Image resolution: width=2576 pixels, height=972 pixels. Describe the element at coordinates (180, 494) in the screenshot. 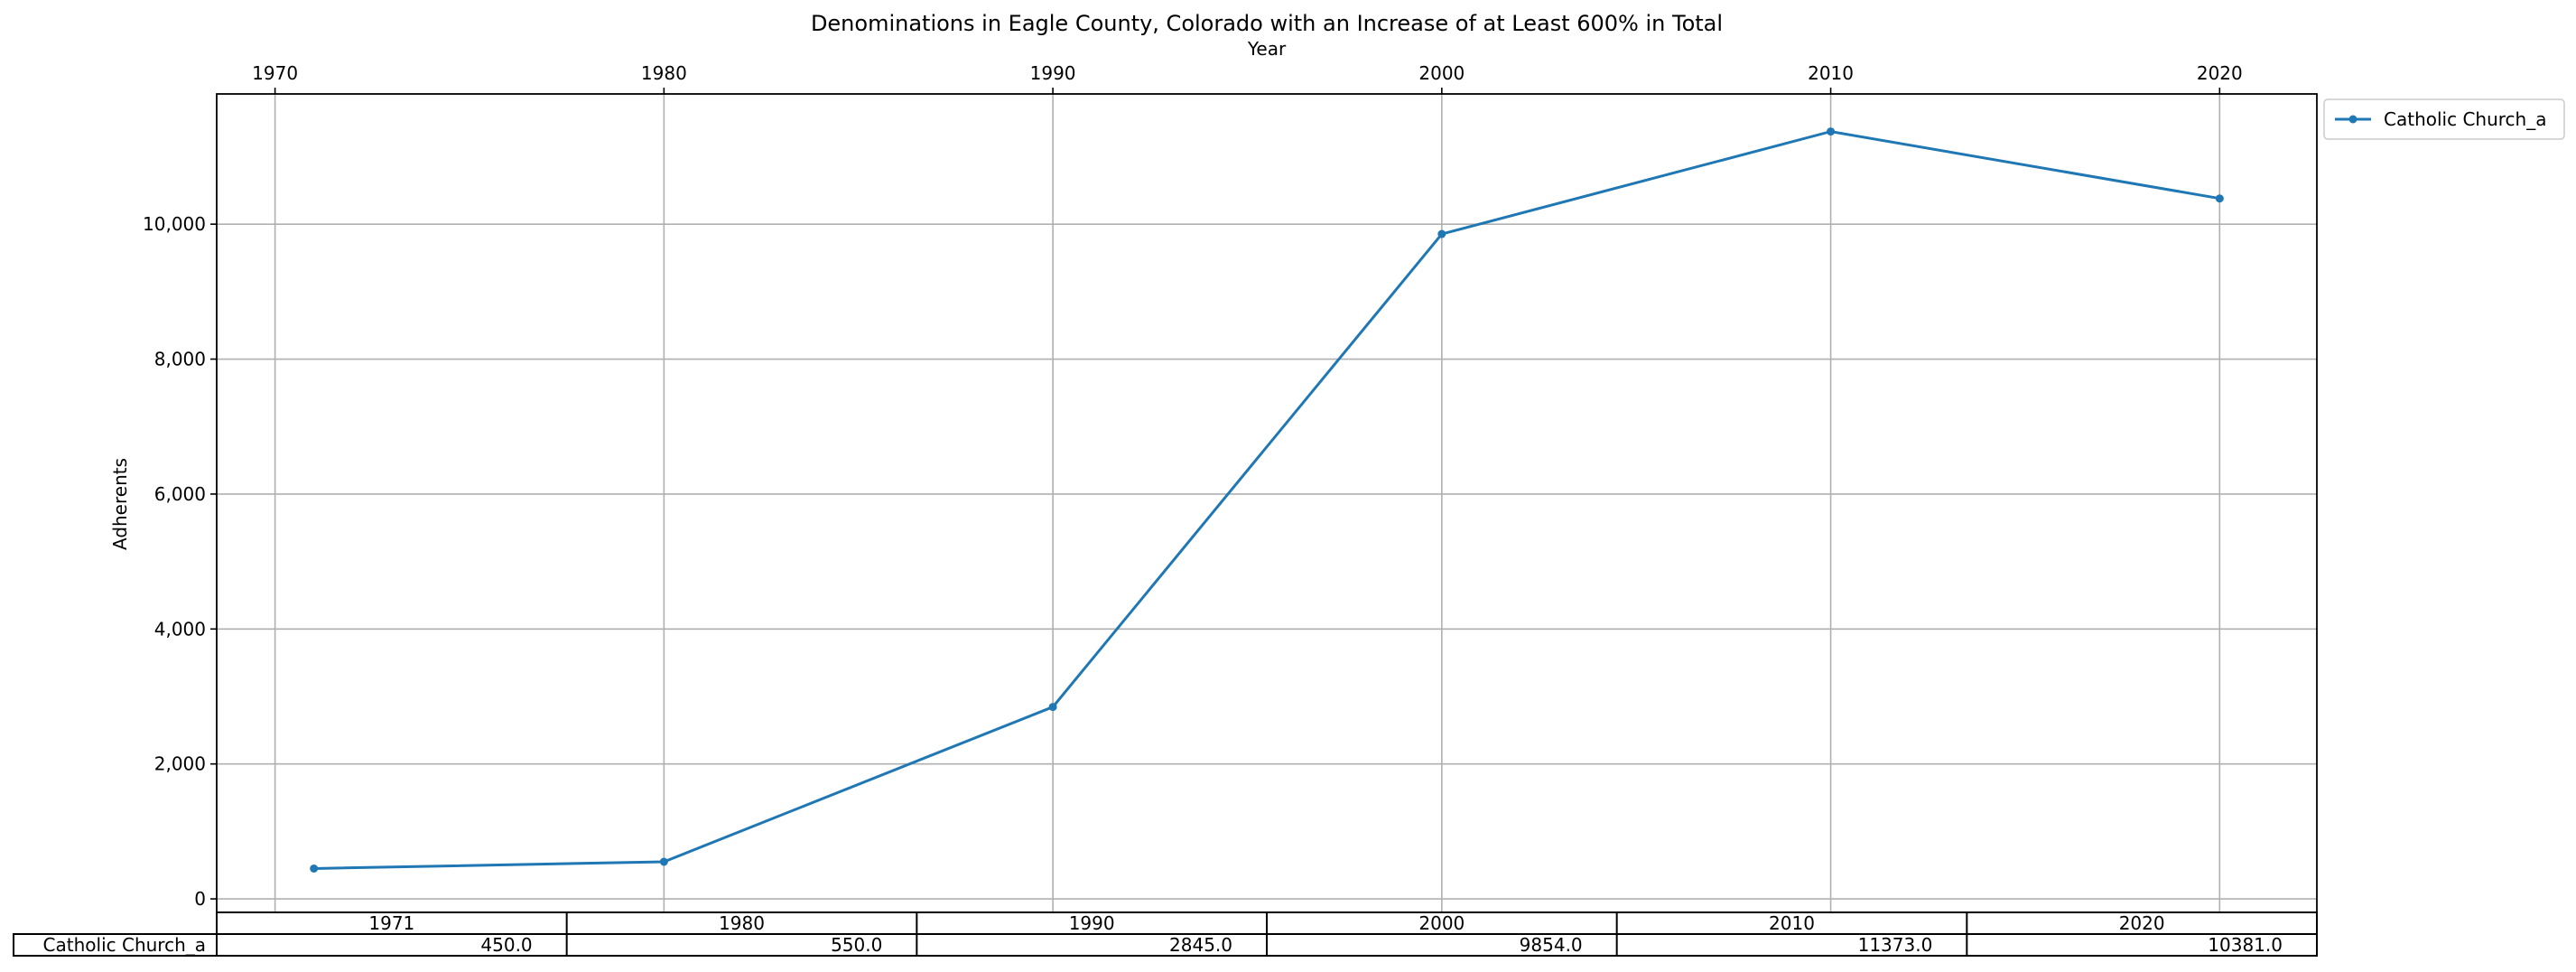

I see `y-tick-label: 6,000` at that location.